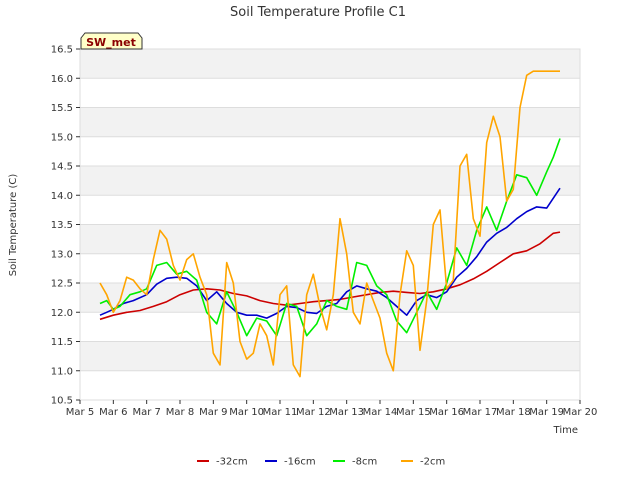  What do you see at coordinates (62, 50) in the screenshot?
I see `y-tick-label: 16.5` at bounding box center [62, 50].